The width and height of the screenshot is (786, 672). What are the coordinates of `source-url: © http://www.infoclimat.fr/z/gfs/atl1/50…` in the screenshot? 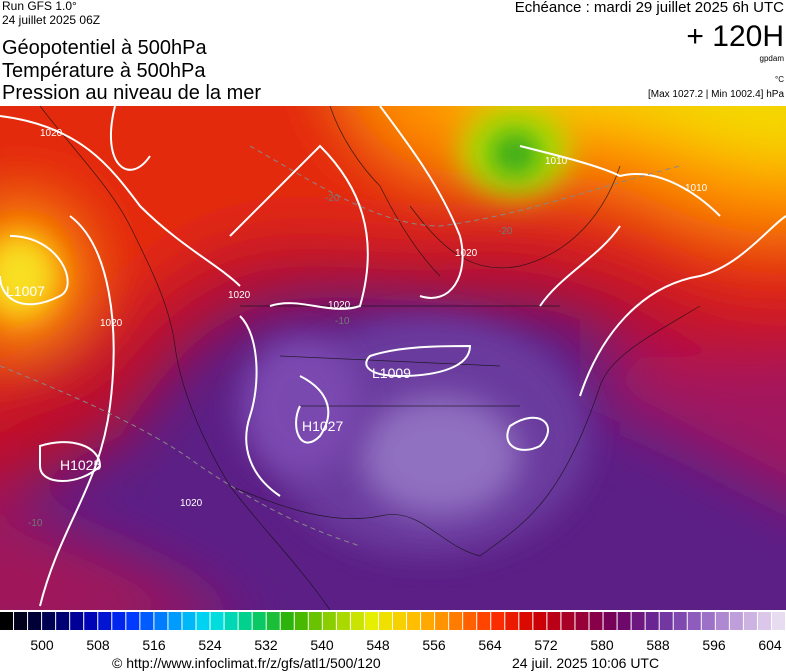 It's located at (246, 663).